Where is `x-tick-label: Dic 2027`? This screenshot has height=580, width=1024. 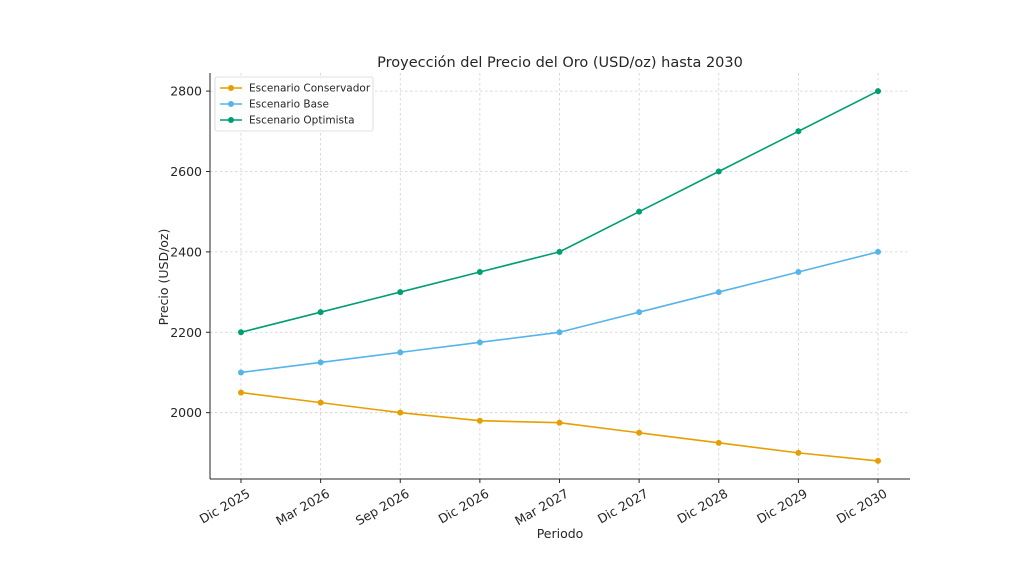
x-tick-label: Dic 2027 is located at coordinates (623, 506).